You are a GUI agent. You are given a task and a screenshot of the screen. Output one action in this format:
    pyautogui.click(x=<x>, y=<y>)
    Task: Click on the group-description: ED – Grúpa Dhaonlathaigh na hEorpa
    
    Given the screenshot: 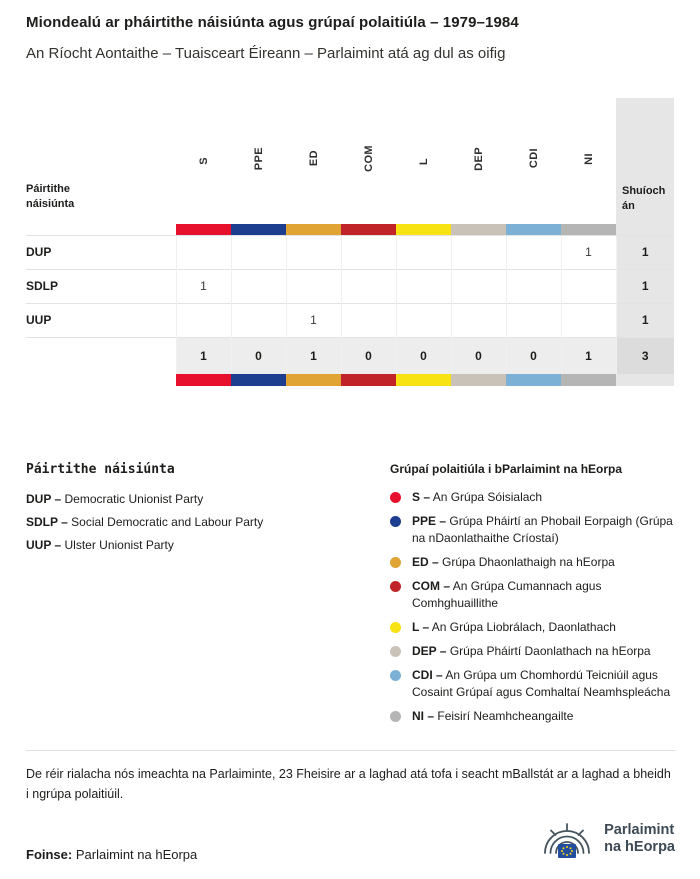 What is the action you would take?
    pyautogui.click(x=513, y=562)
    